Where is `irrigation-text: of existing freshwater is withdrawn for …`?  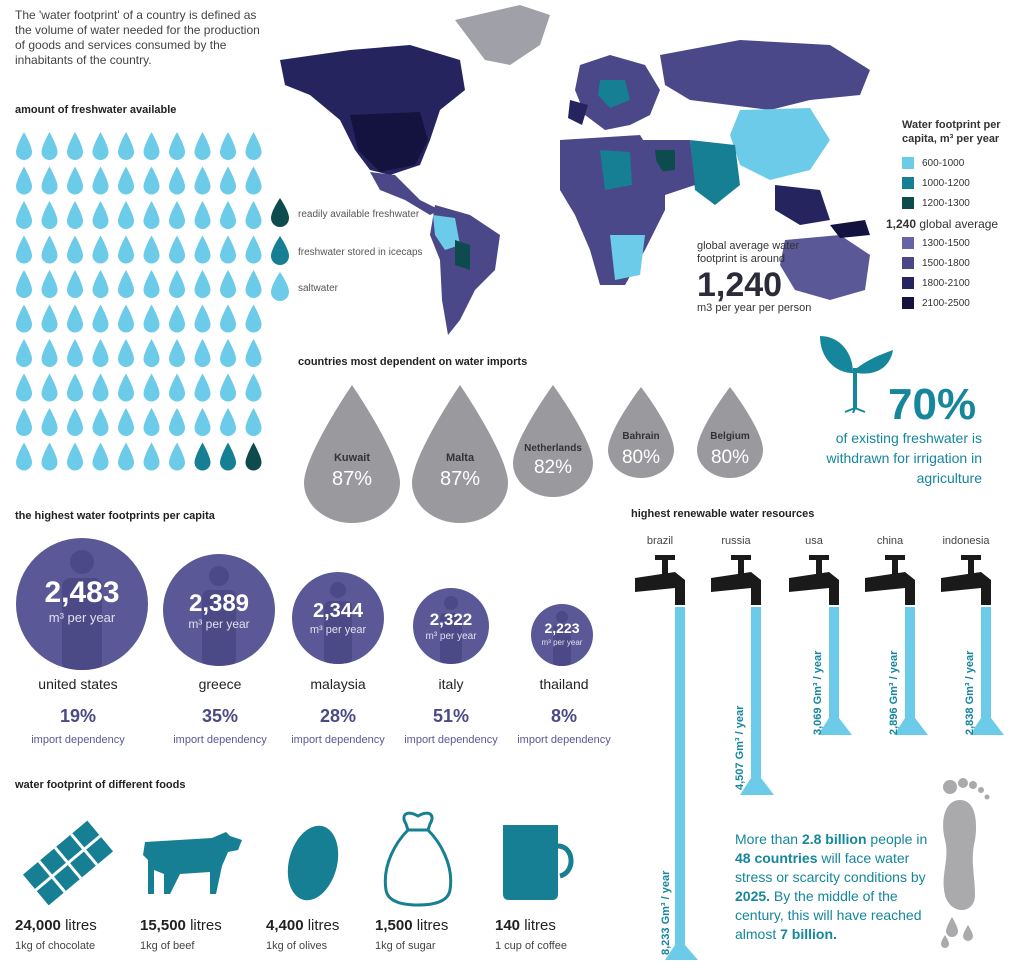 irrigation-text: of existing freshwater is withdrawn for … is located at coordinates (904, 458).